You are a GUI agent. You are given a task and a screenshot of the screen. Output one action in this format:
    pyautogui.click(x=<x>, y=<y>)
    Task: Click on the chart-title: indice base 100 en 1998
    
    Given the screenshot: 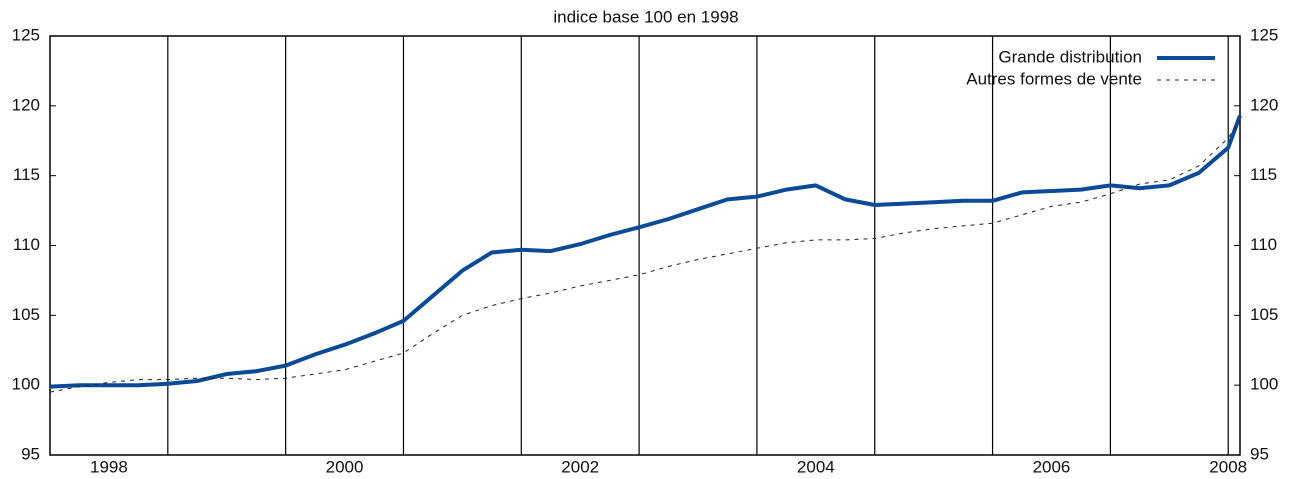 What is the action you would take?
    pyautogui.click(x=645, y=16)
    